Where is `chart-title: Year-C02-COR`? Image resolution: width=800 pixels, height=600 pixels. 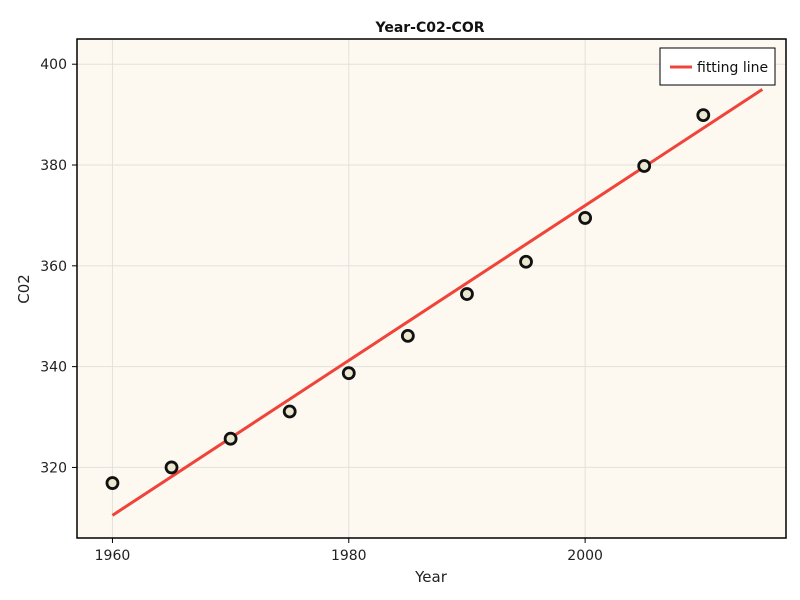 chart-title: Year-C02-COR is located at coordinates (429, 28).